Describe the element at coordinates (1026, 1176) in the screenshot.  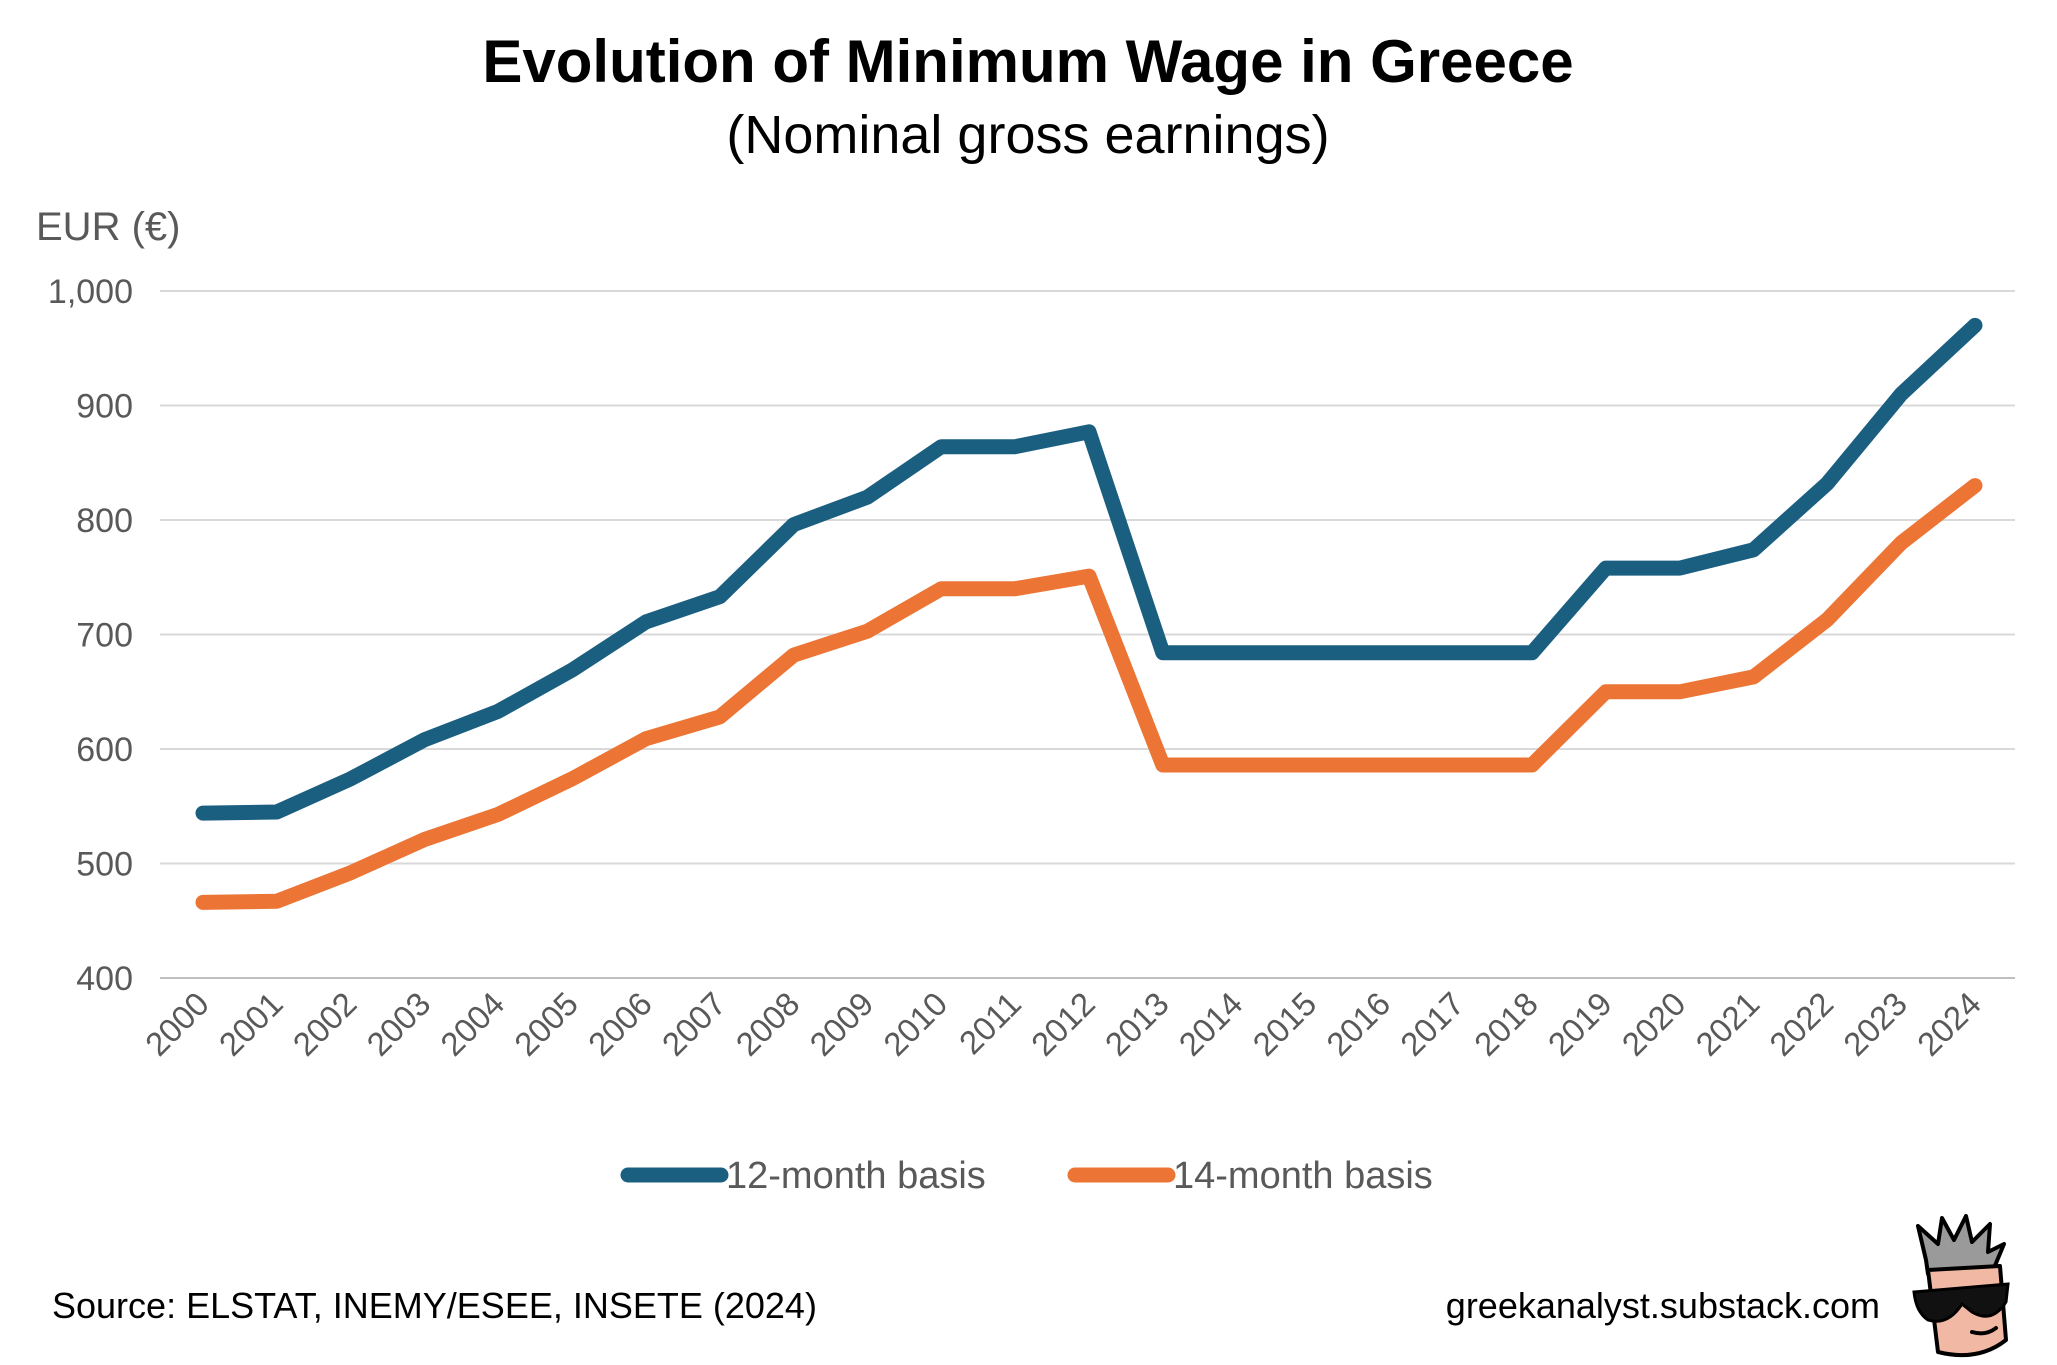
I see `legend: 12-month basis 14-month basis` at that location.